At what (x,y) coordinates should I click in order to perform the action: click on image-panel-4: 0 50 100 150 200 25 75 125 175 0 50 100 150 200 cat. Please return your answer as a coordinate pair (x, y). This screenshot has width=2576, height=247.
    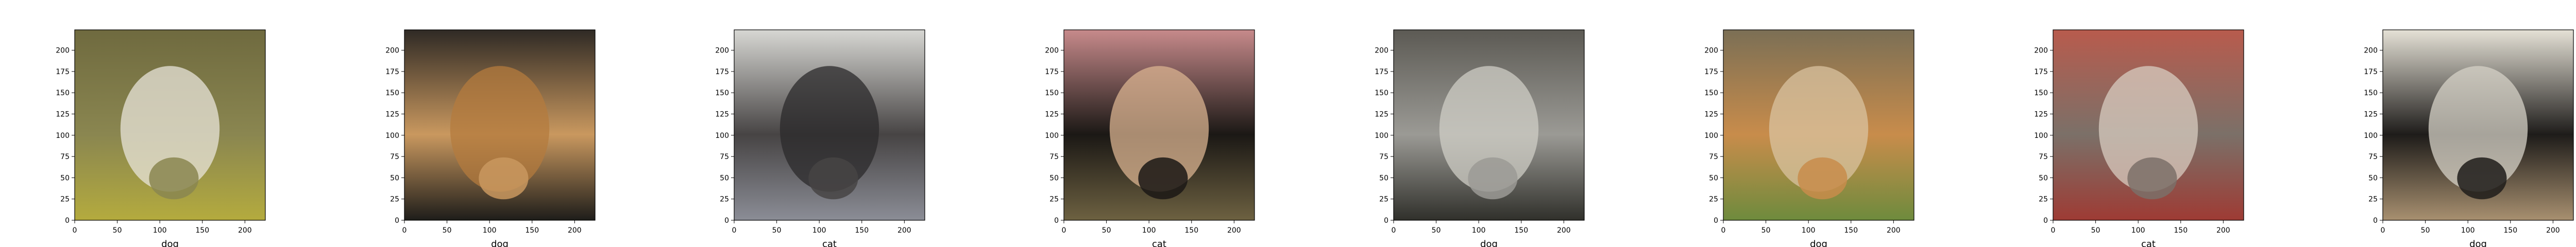
    Looking at the image, I should click on (1122, 123).